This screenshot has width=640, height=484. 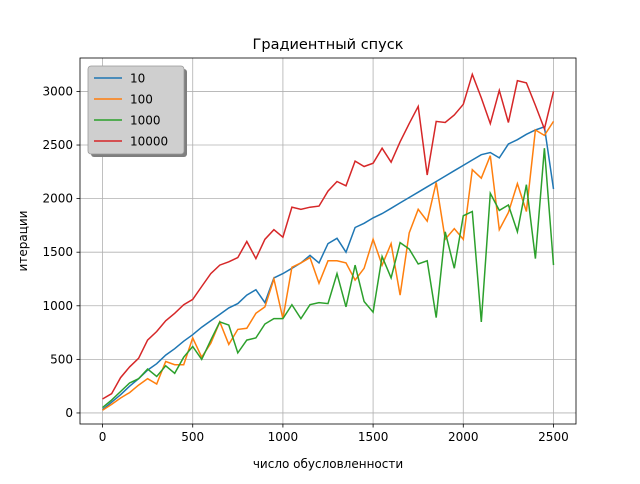 What do you see at coordinates (141, 100) in the screenshot?
I see `legend-label: 100` at bounding box center [141, 100].